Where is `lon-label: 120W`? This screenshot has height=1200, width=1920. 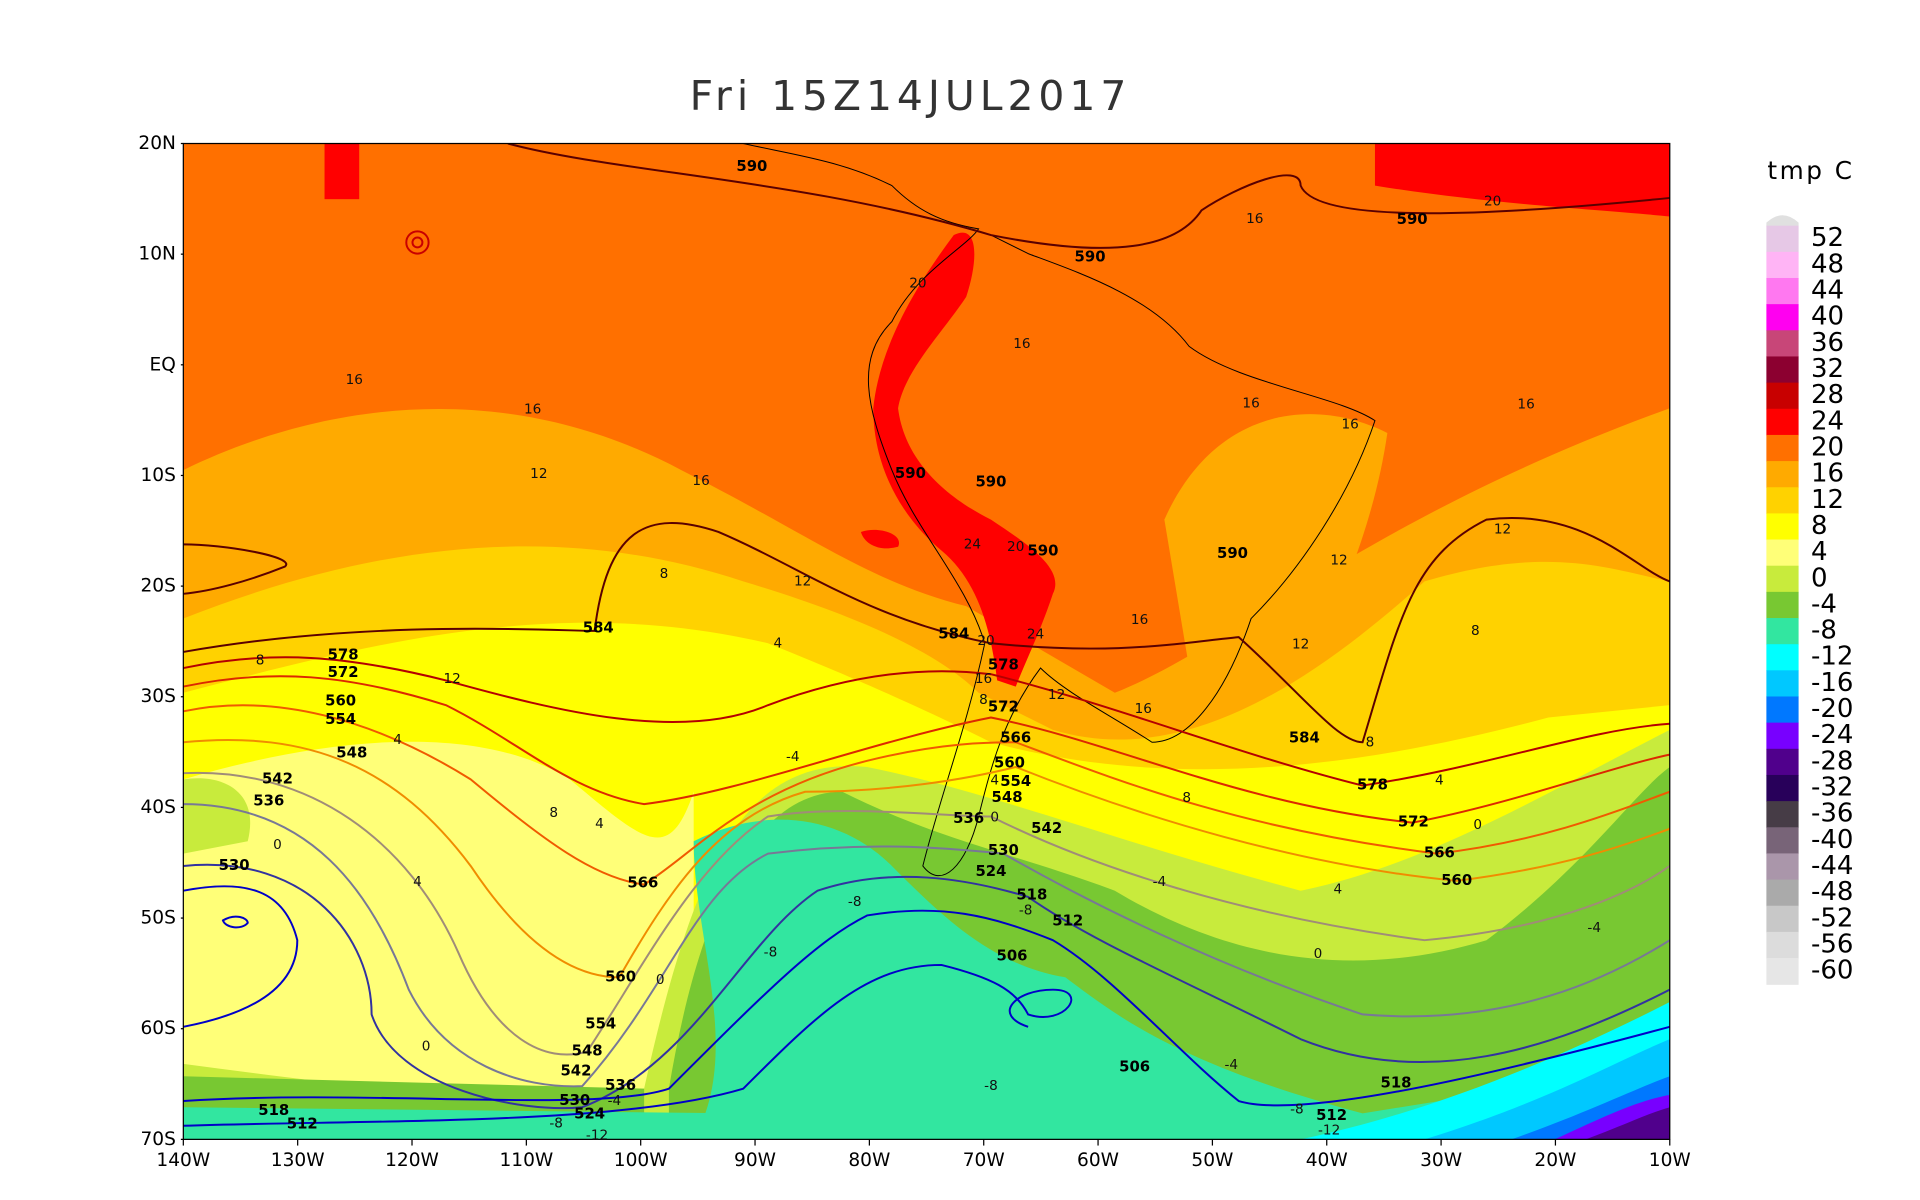 lon-label: 120W is located at coordinates (412, 1160).